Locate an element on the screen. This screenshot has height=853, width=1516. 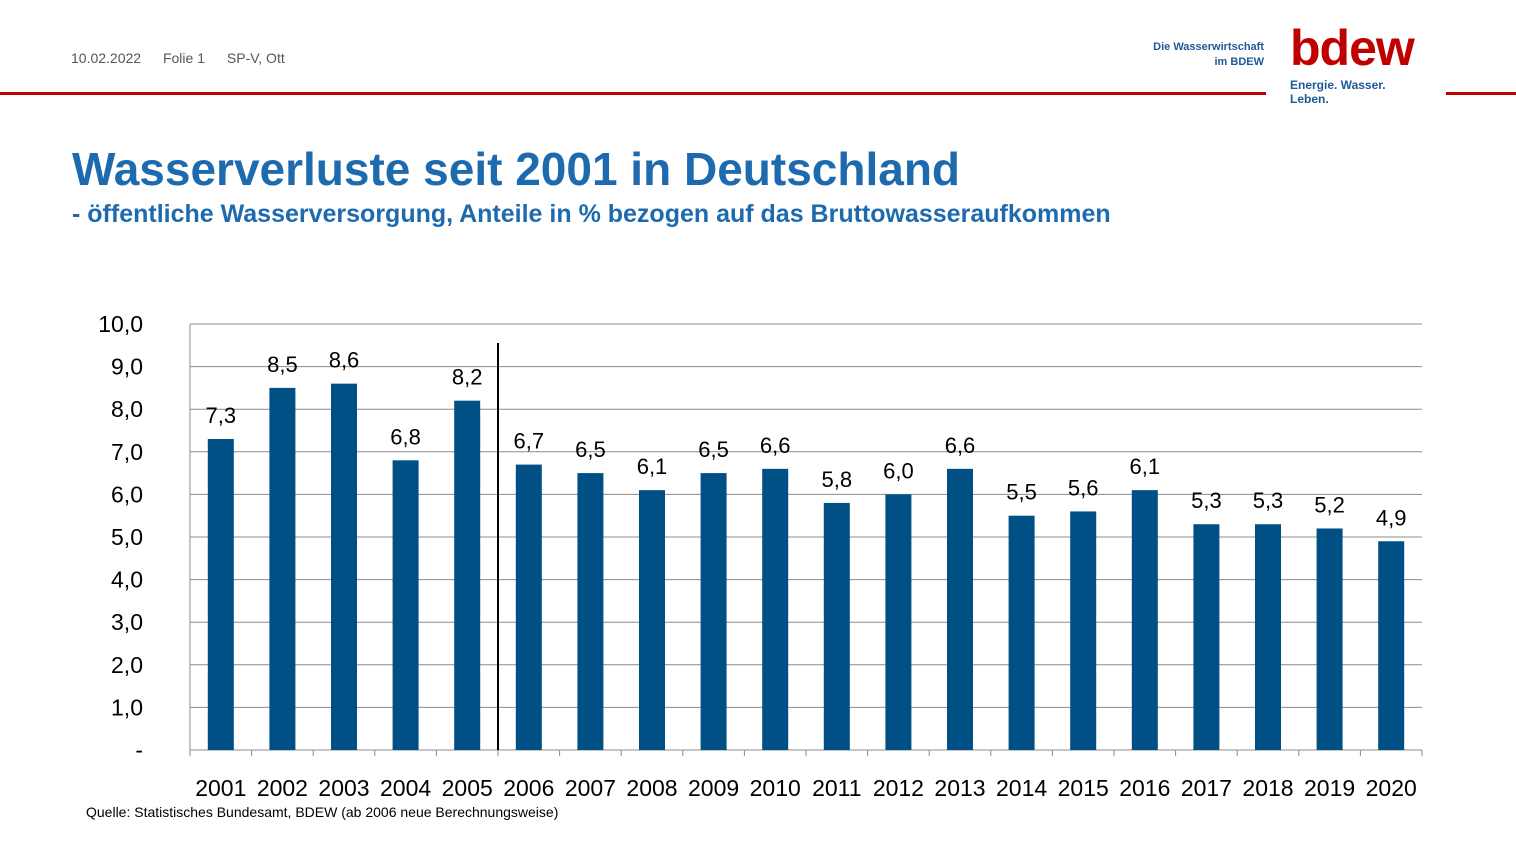
data-label: 6,8 is located at coordinates (405, 436).